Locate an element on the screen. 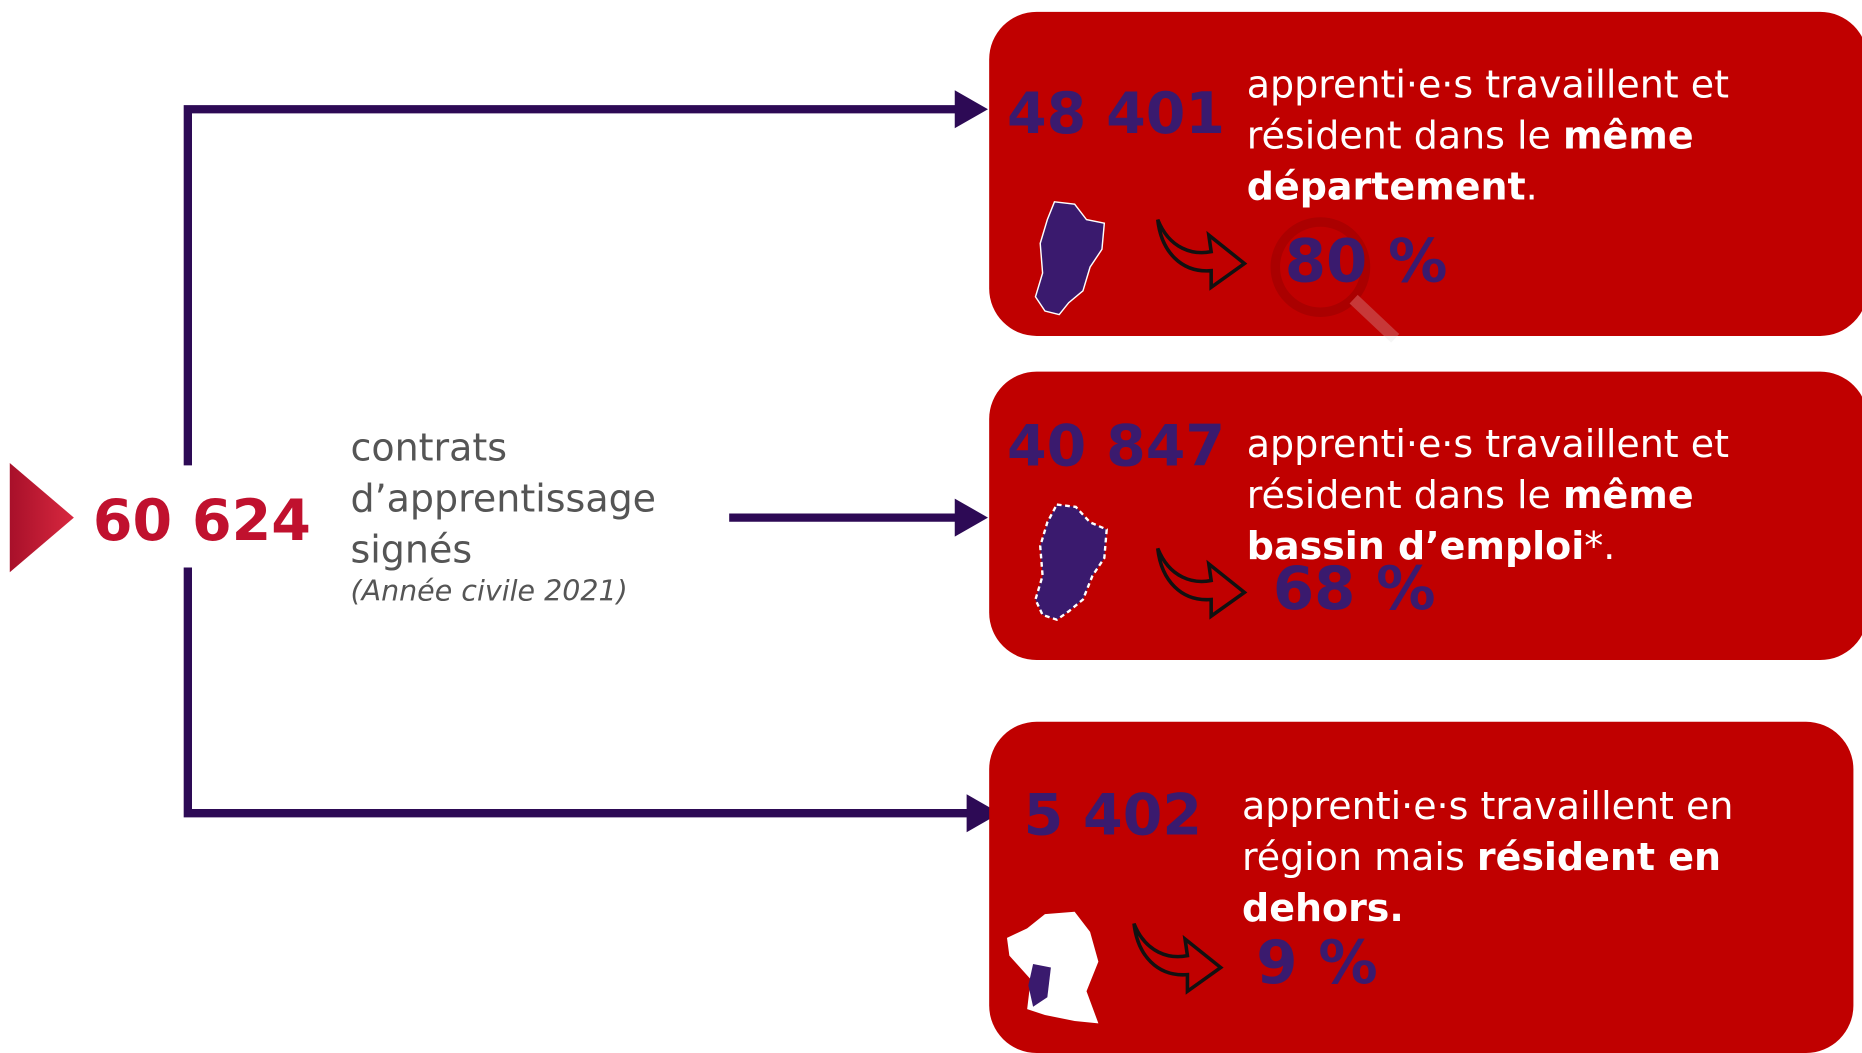  map-france is located at coordinates (1052, 967).